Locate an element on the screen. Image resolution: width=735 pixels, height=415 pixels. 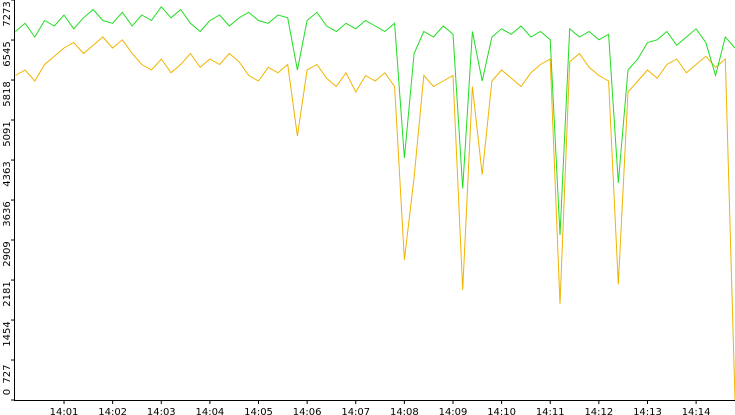
y-tick-label: 727 is located at coordinates (7, 373).